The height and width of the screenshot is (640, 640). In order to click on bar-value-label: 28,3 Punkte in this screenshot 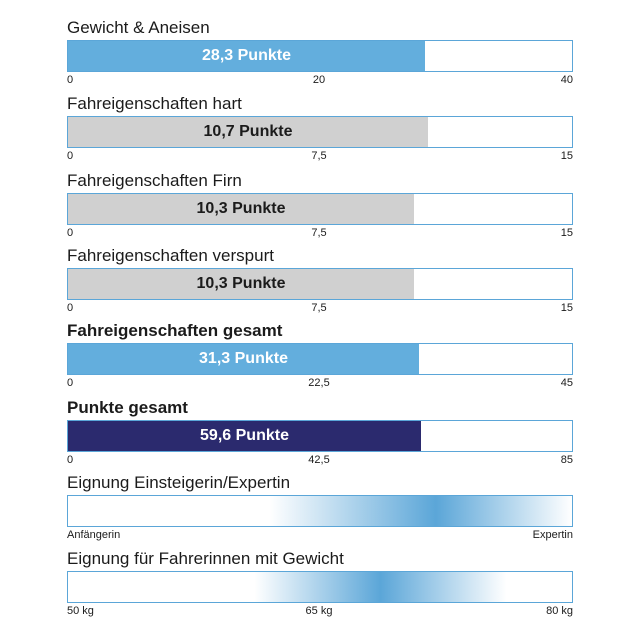, I will do `click(246, 55)`.